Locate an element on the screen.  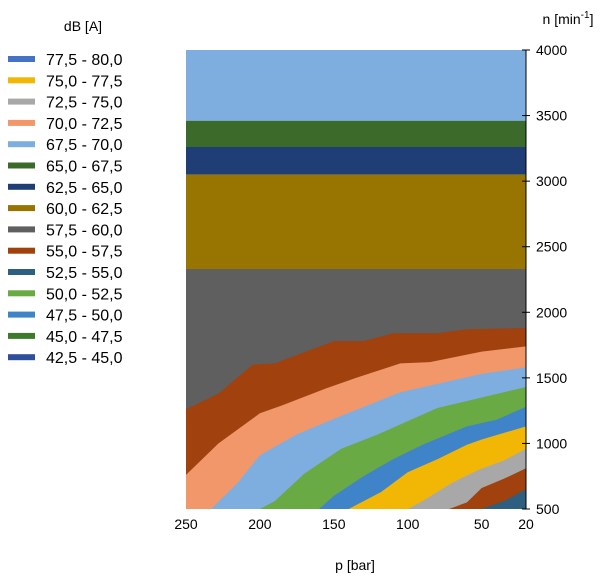
y-tick-label: 3000 is located at coordinates (551, 181).